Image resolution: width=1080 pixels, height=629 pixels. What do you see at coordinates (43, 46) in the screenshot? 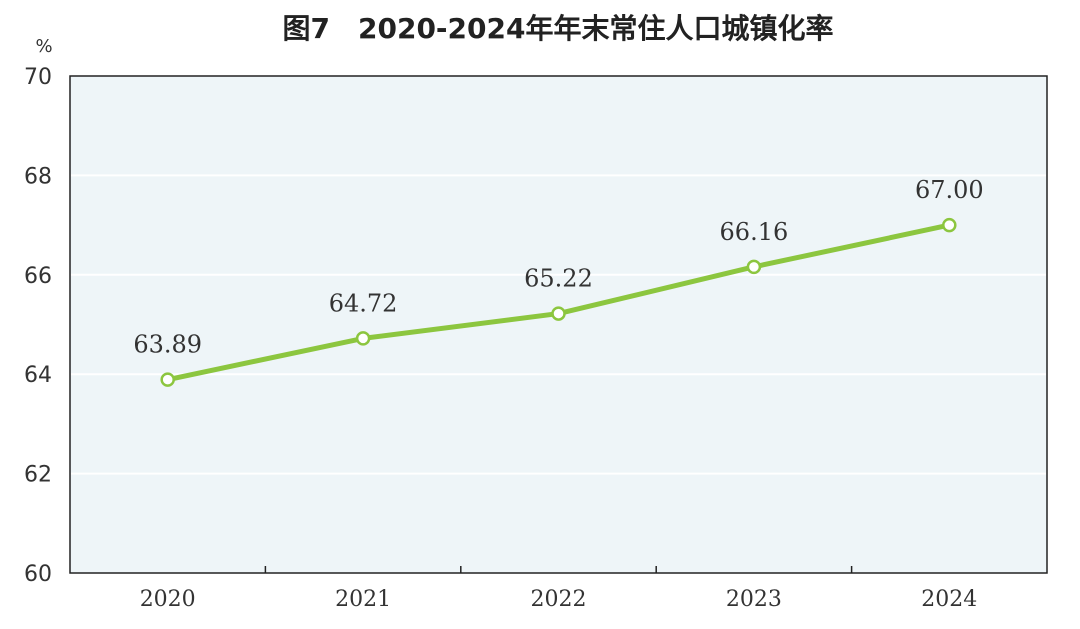
I see `y-axis-unit-label: %` at bounding box center [43, 46].